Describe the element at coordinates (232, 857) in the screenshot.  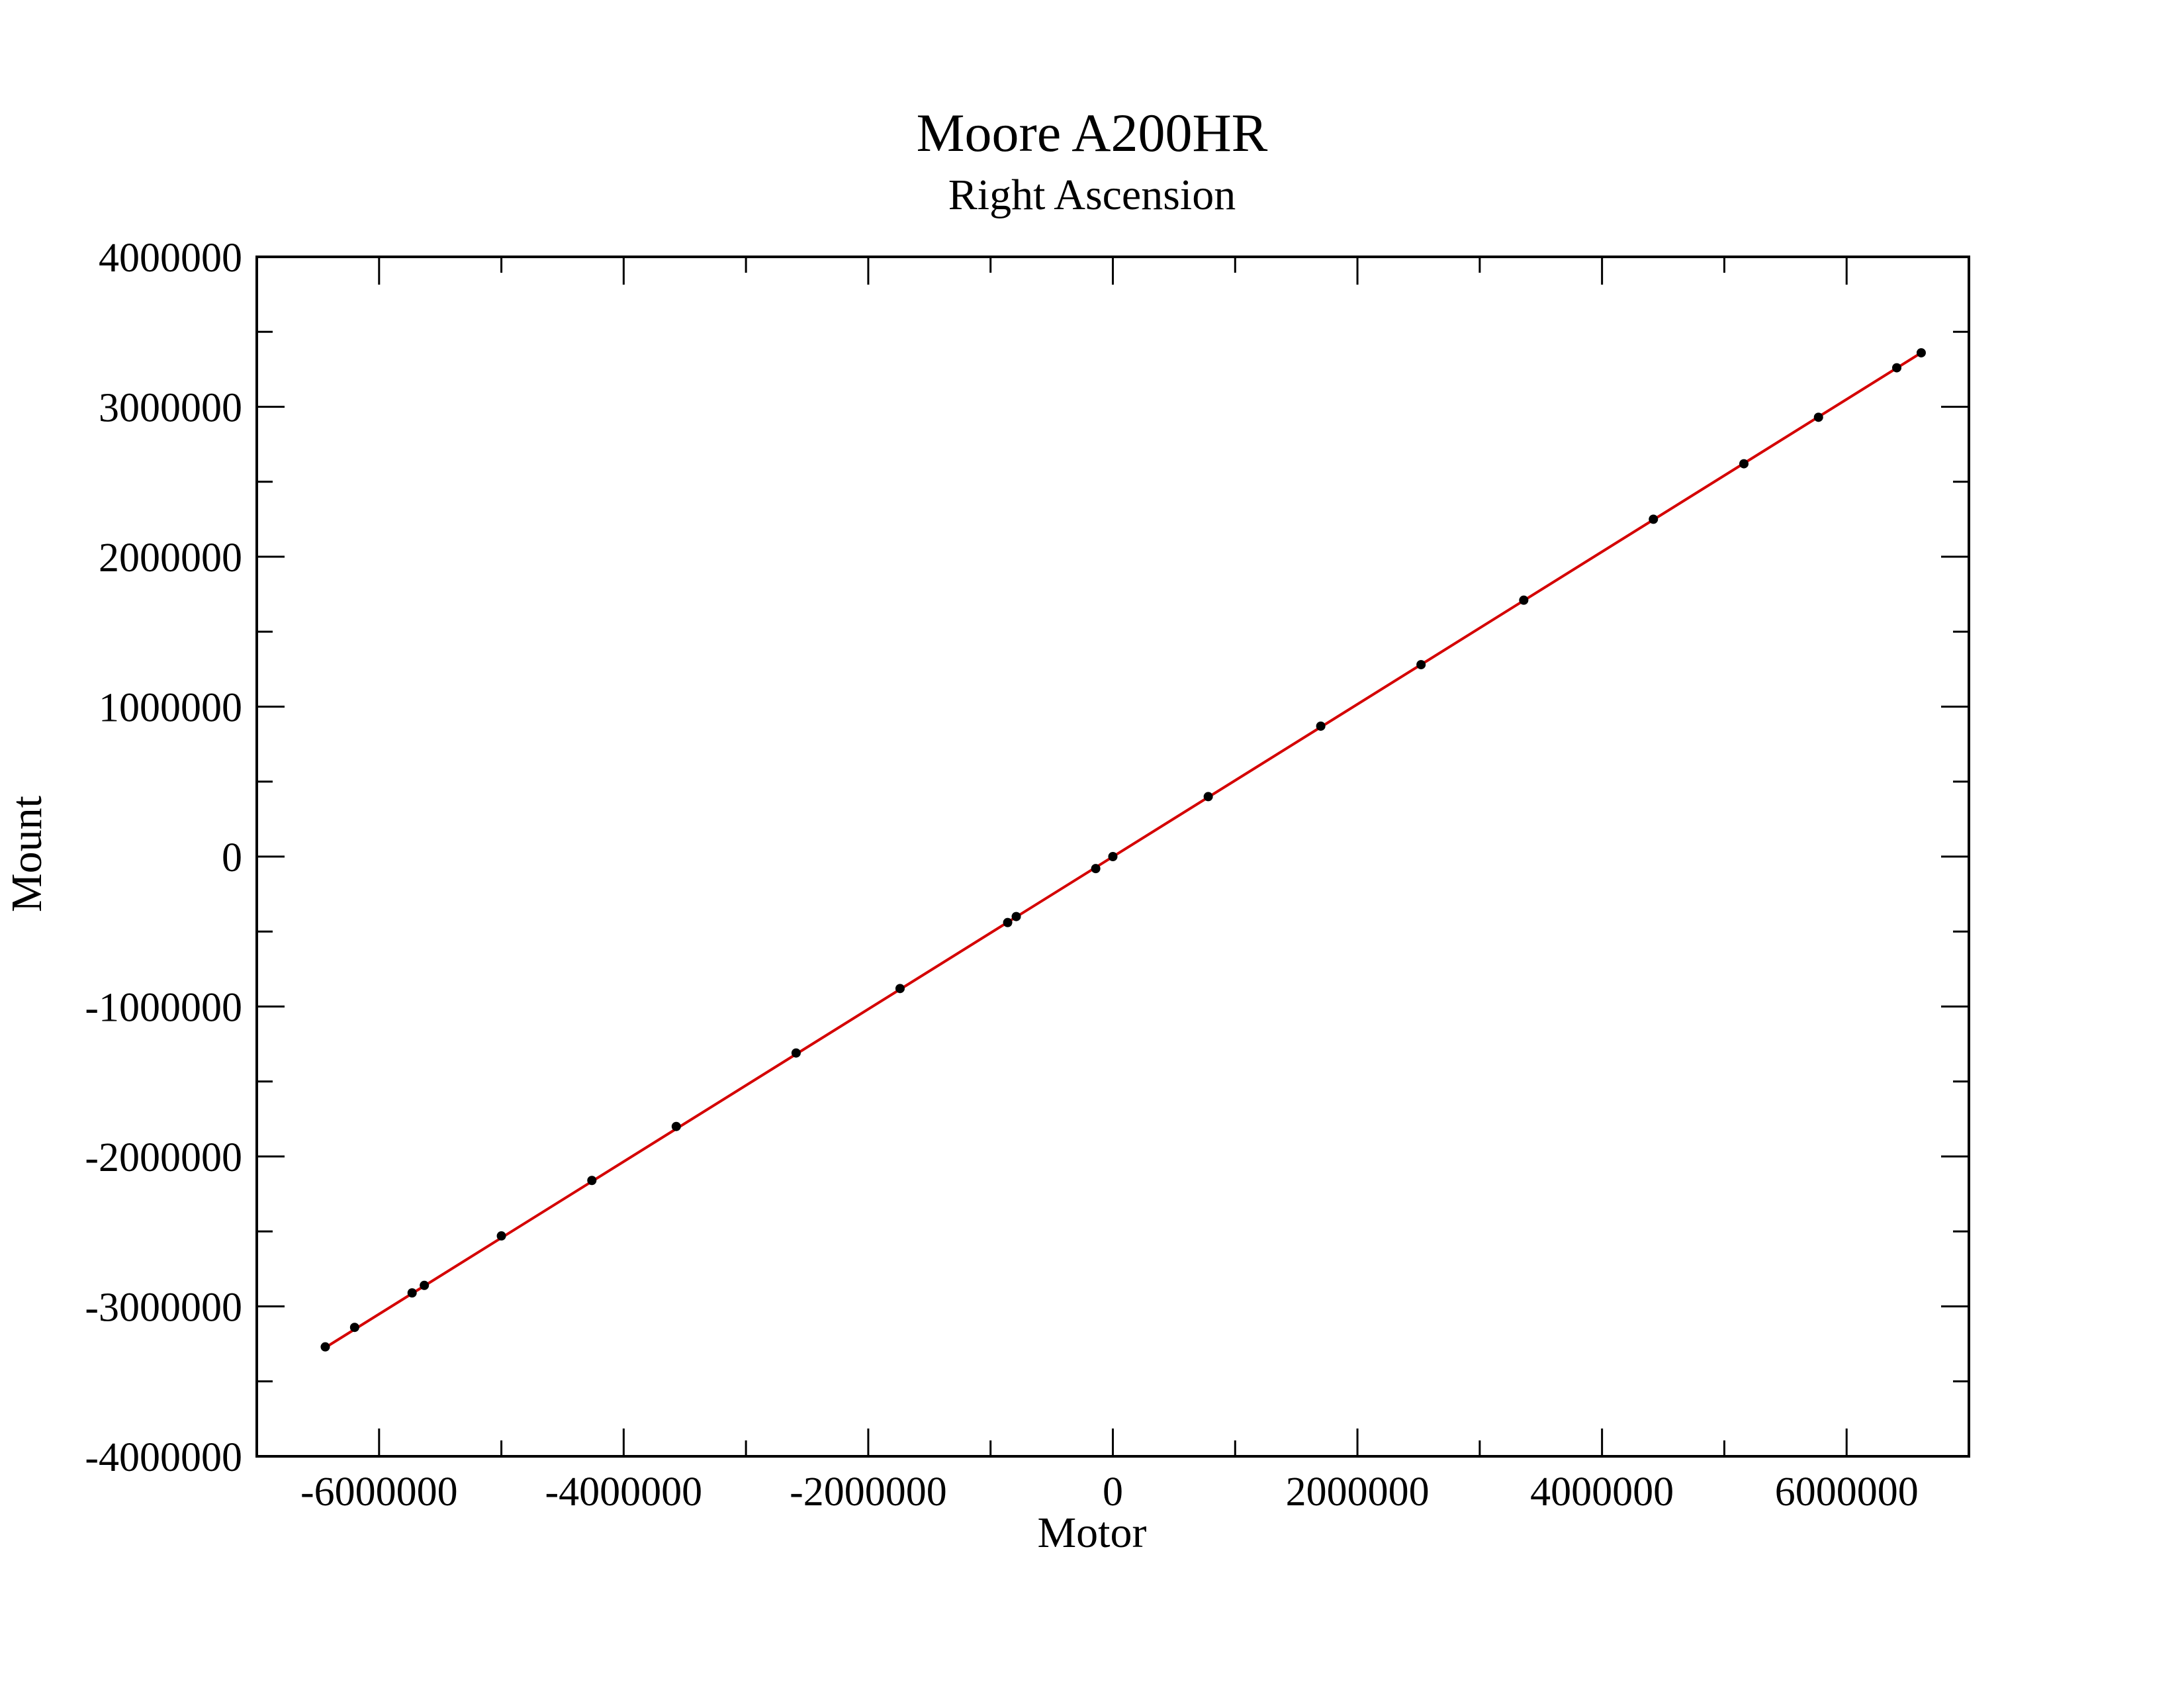
I see `y-tick-label: 0` at that location.